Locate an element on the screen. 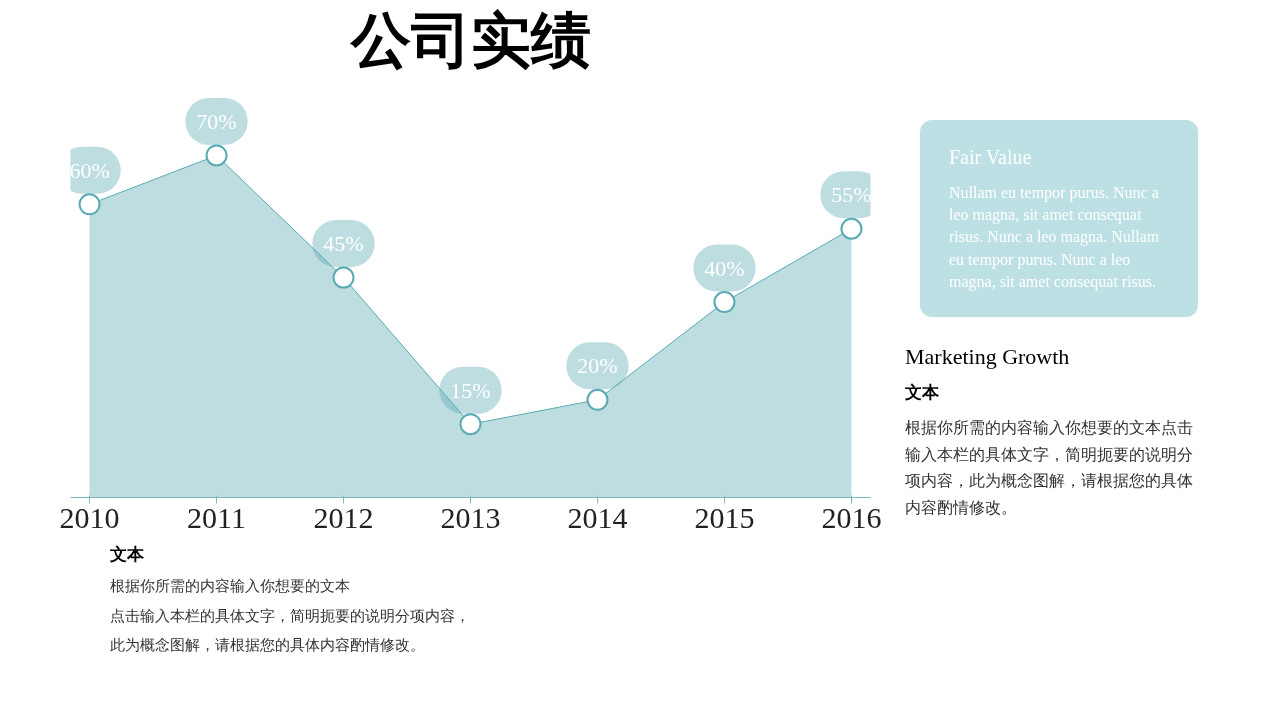  text: 根据你所需的内容输入你想要的文本点击输入本栏的具体文字，简明扼要的说明分项内容，此为概念图解，请根据您的具体内容酌情修改。 is located at coordinates (1049, 468).